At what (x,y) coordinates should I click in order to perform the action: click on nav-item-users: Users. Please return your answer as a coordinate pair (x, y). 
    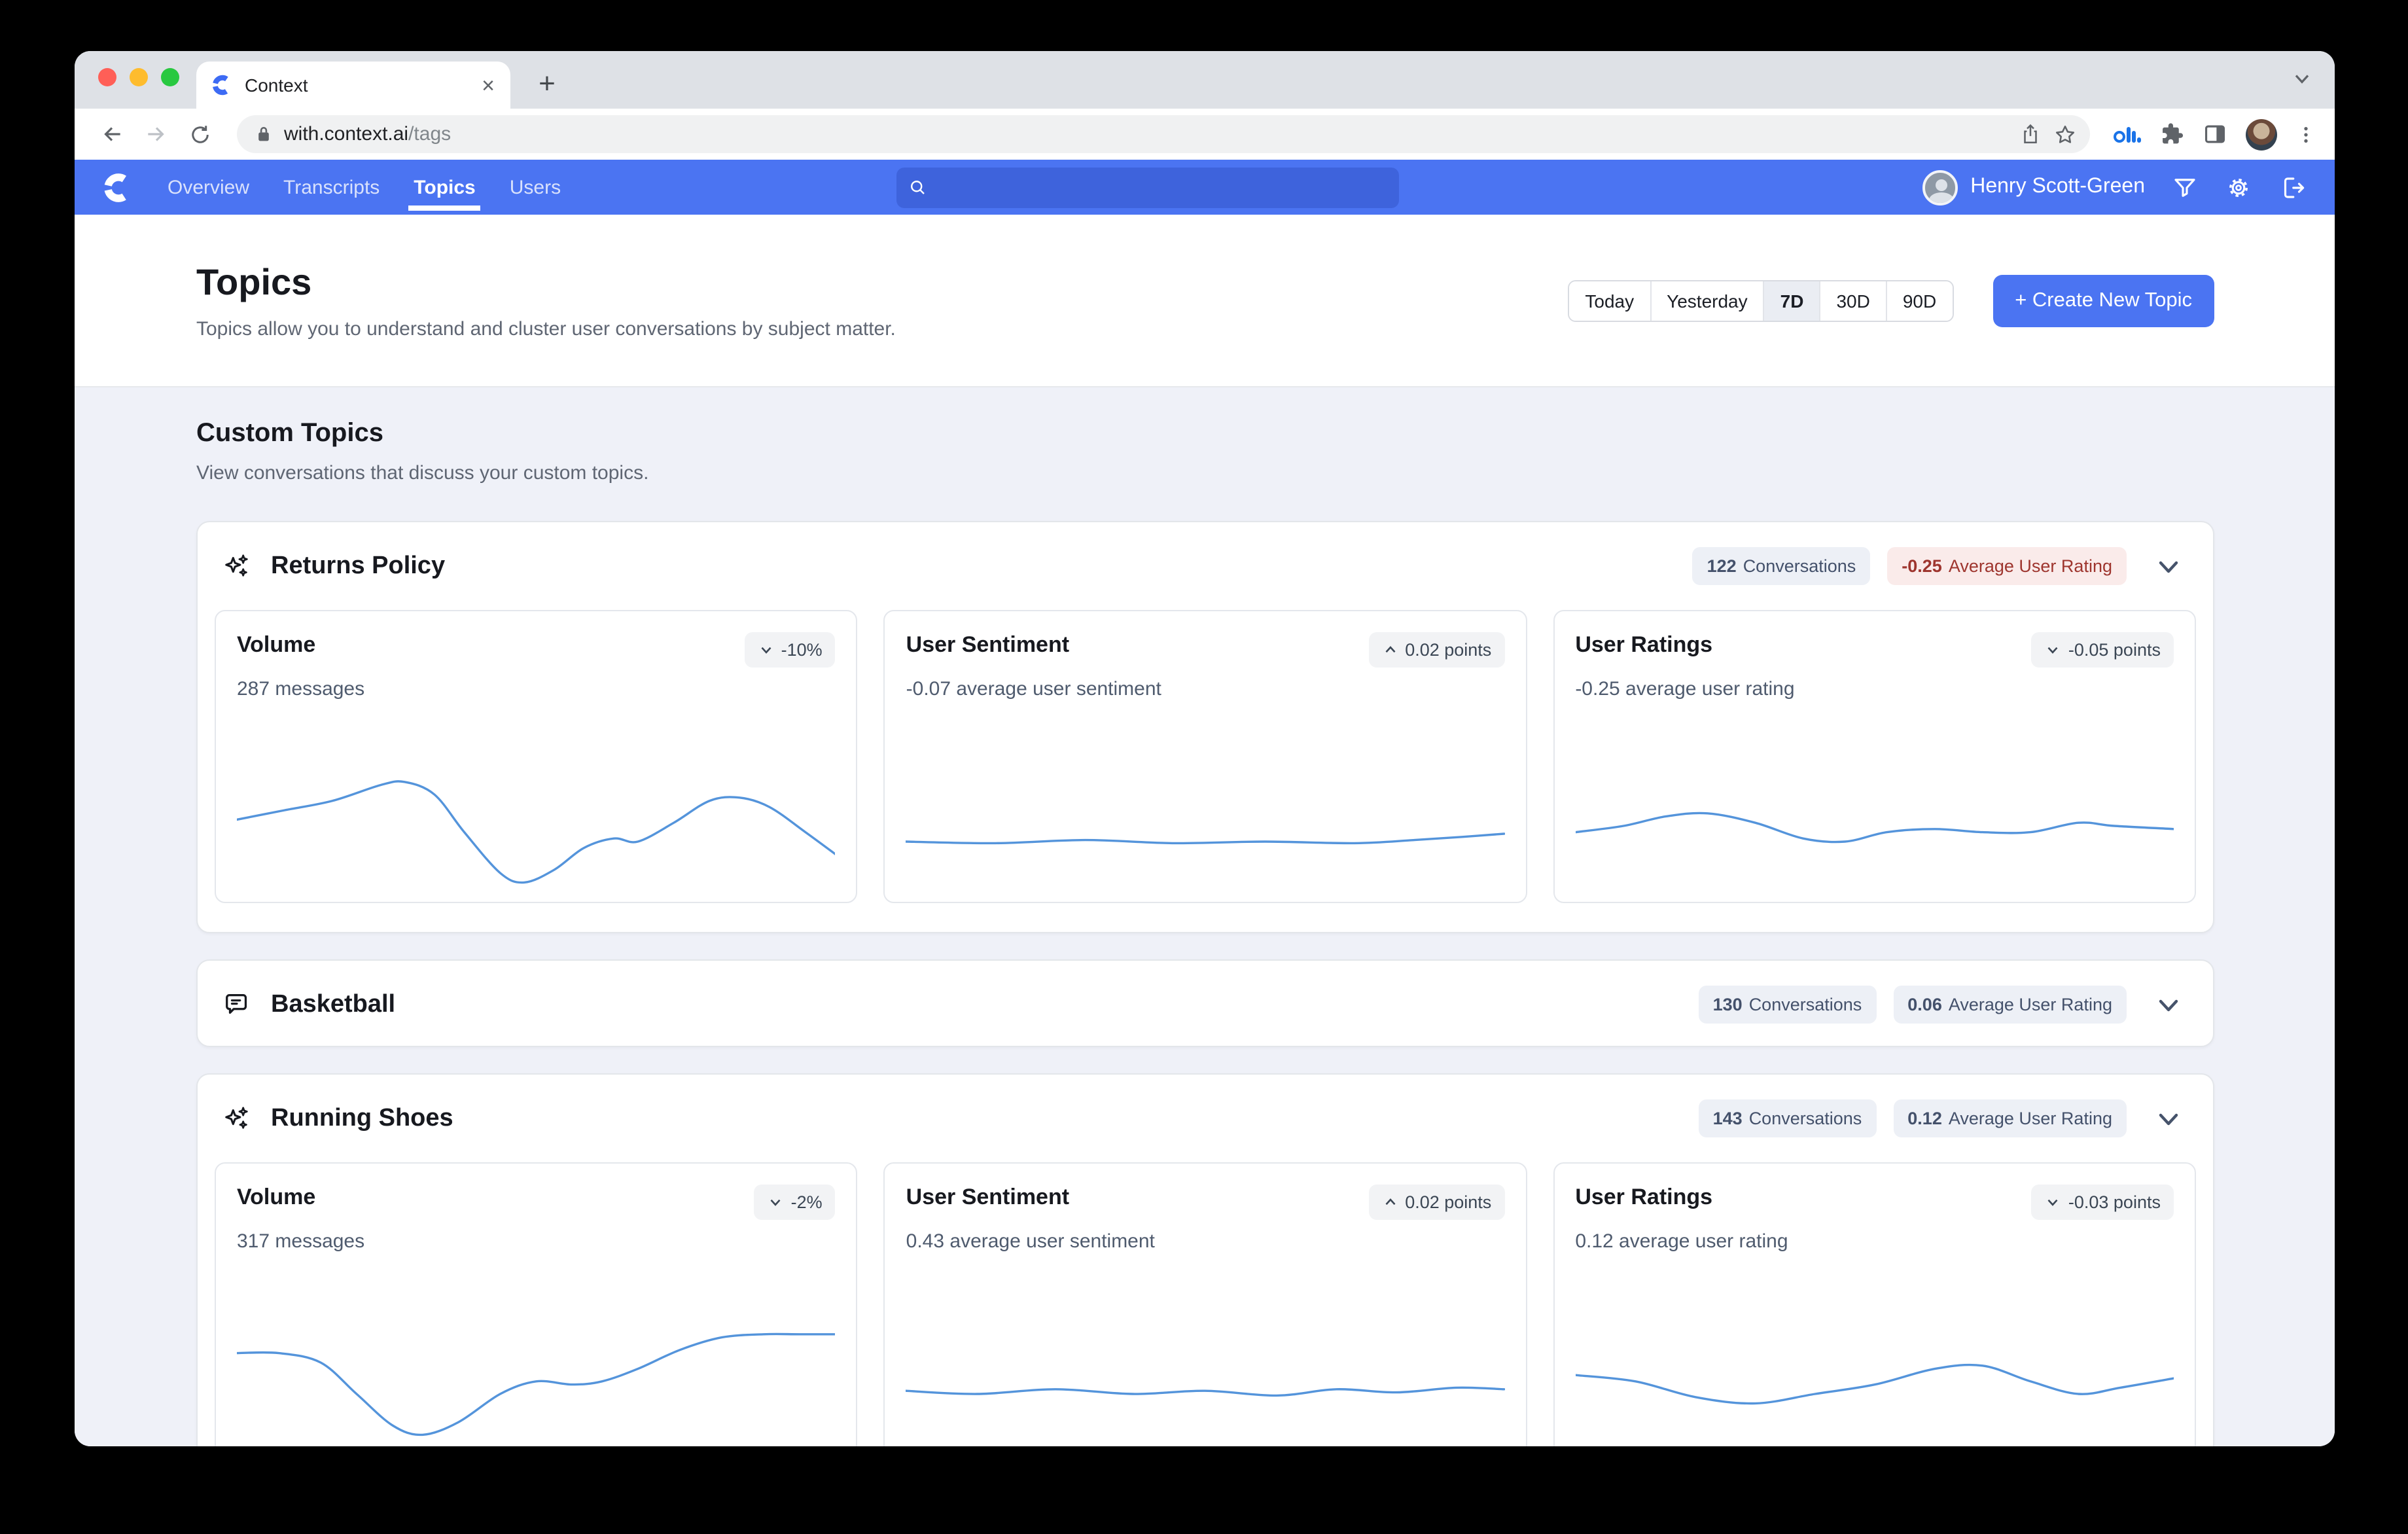
    Looking at the image, I should click on (535, 187).